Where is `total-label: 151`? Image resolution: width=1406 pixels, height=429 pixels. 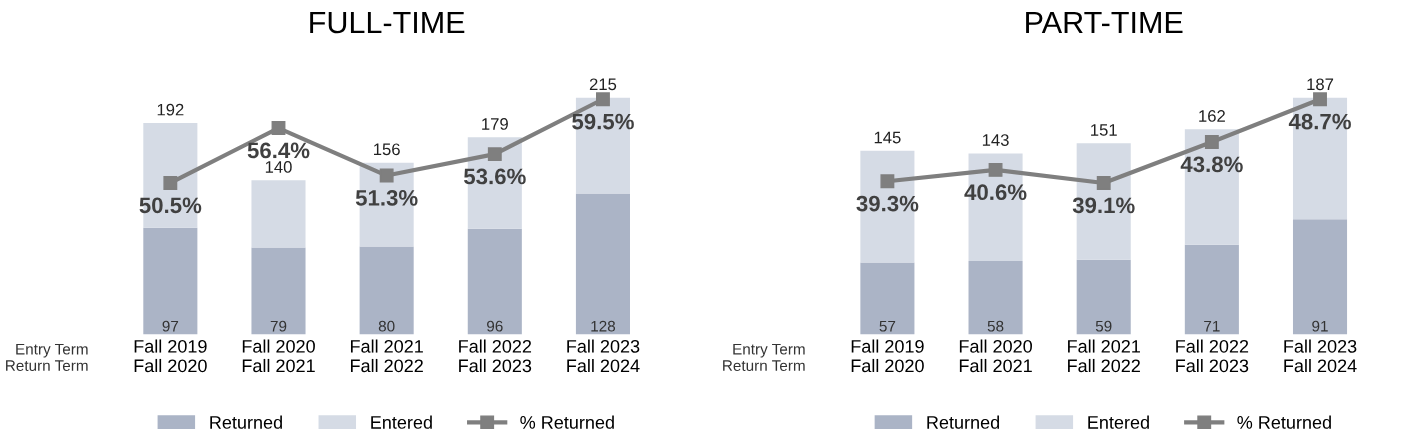 total-label: 151 is located at coordinates (1104, 130).